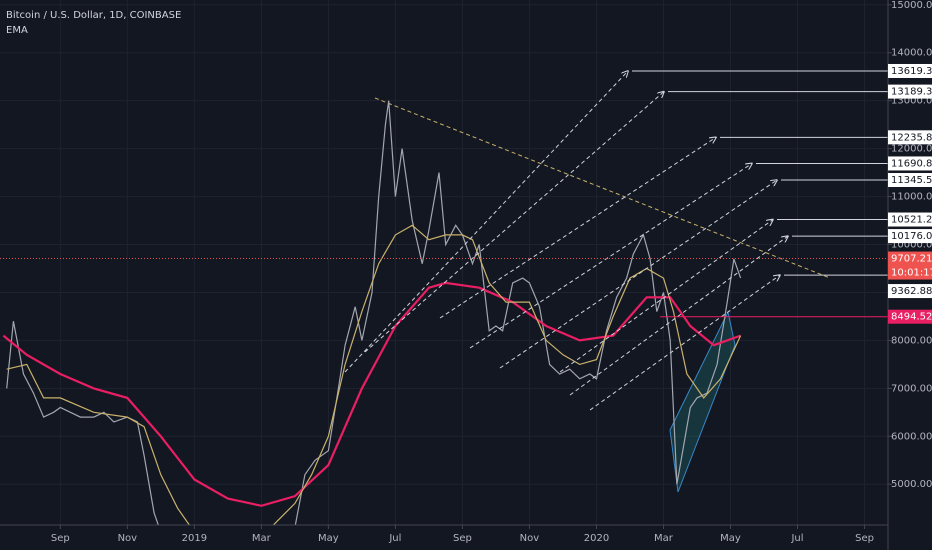 This screenshot has width=932, height=550. Describe the element at coordinates (194, 538) in the screenshot. I see `x-tick-label: 2019` at that location.